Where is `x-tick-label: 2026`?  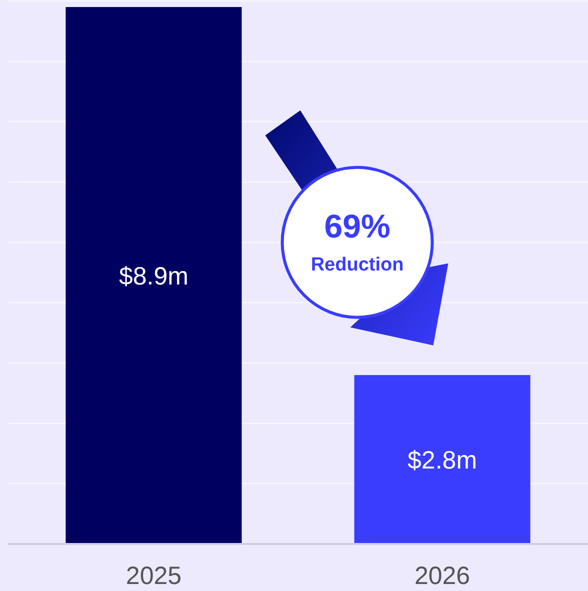 x-tick-label: 2026 is located at coordinates (442, 576).